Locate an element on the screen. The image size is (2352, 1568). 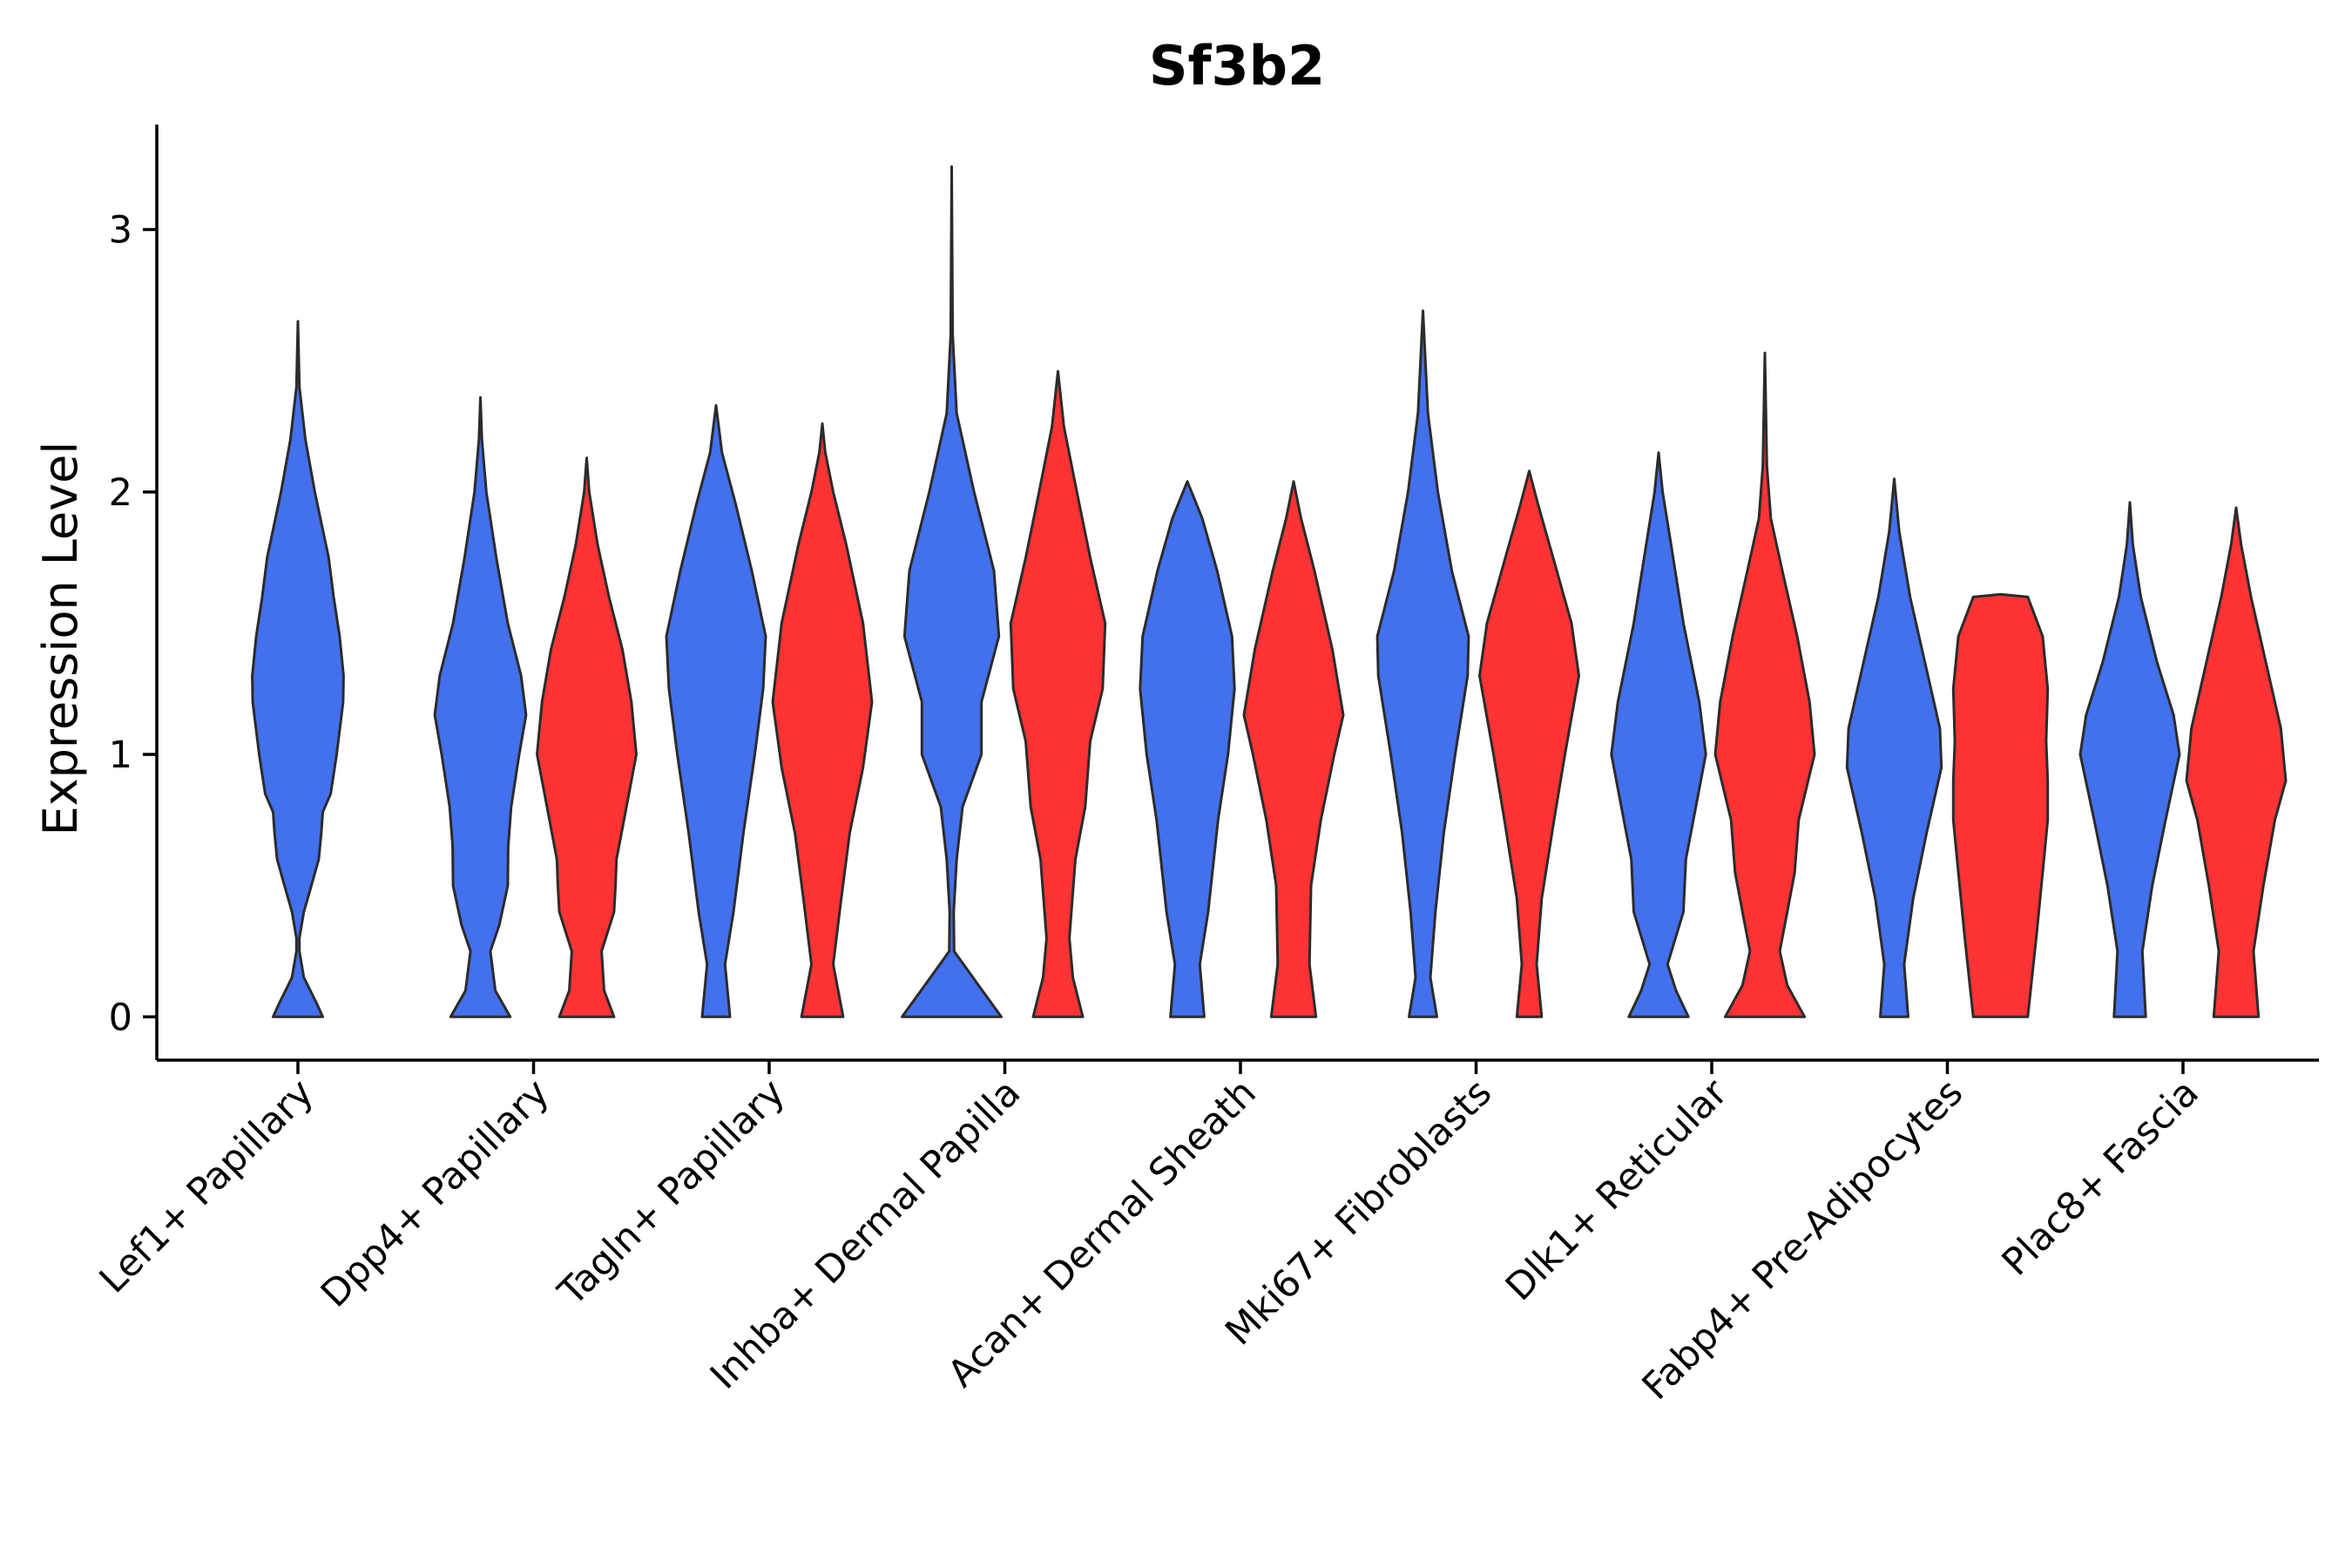
y-axis-ticks: 0 1 2 3 is located at coordinates (133, 624).